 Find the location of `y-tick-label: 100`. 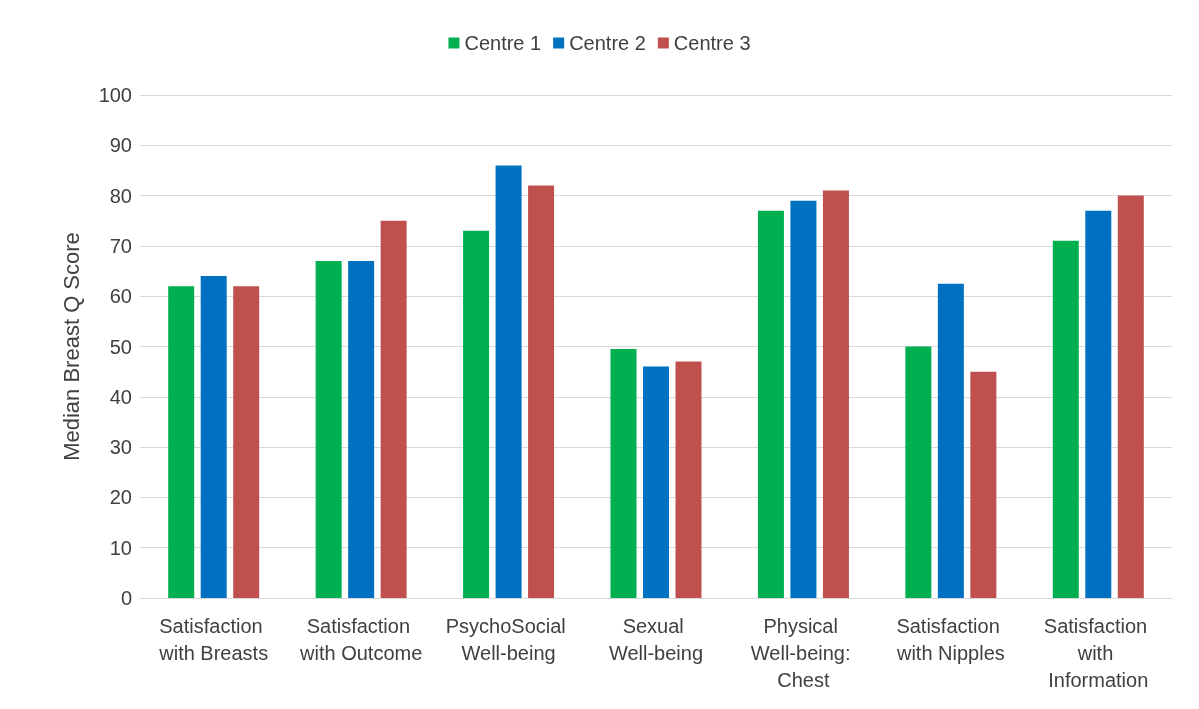

y-tick-label: 100 is located at coordinates (115, 95).